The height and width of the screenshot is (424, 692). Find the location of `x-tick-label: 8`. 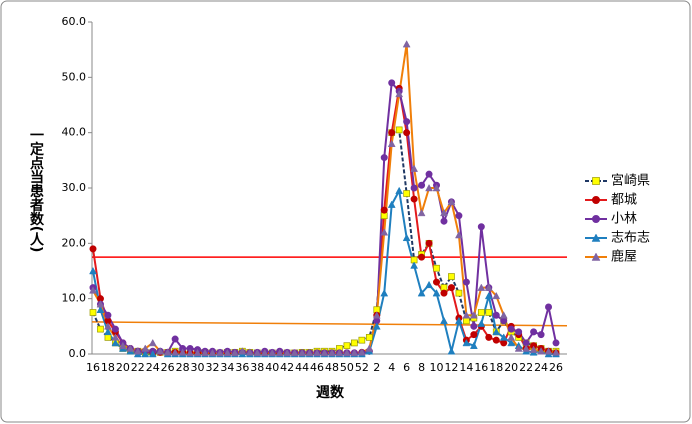

x-tick-label: 8 is located at coordinates (421, 367).